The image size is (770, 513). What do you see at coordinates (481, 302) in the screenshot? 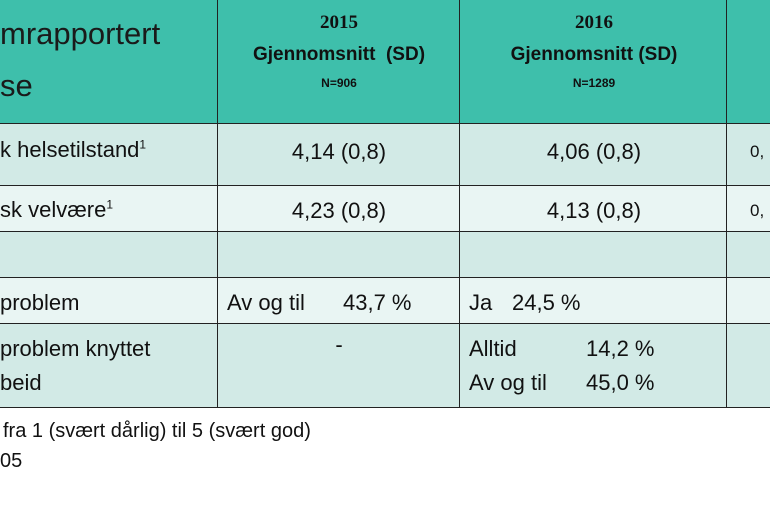
I see `cell-text: Ja` at bounding box center [481, 302].